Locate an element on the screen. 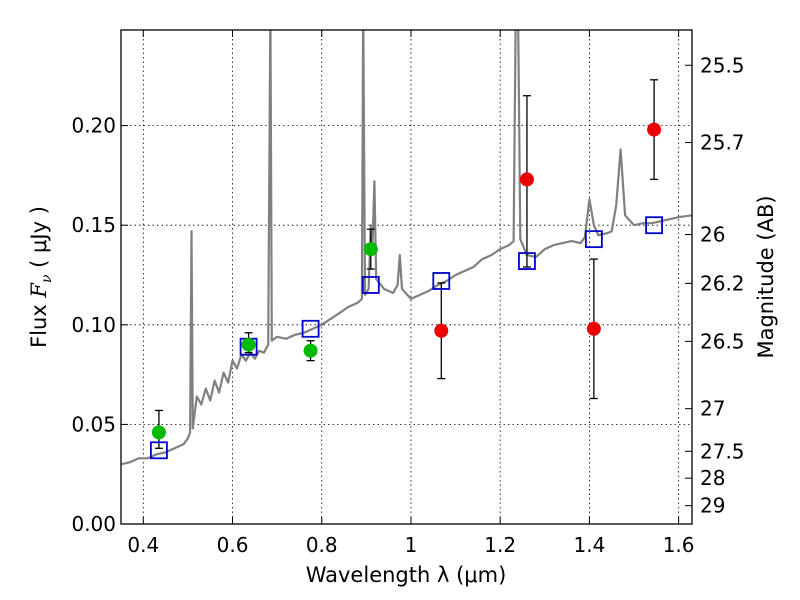 This screenshot has width=800, height=600. y2-tick-label: 26.2 is located at coordinates (722, 283).